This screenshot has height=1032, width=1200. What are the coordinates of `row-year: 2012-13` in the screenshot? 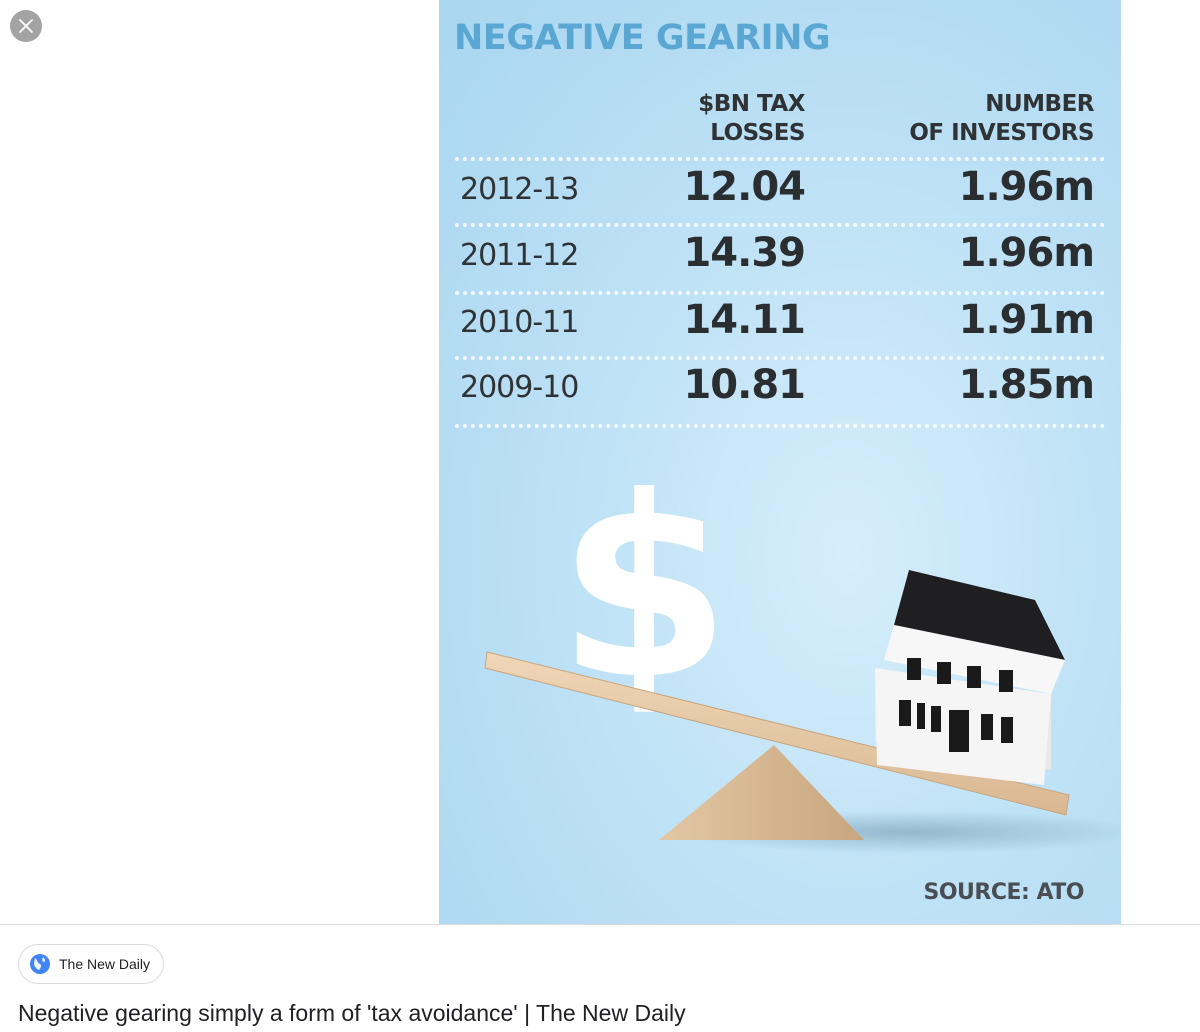 It's located at (519, 189).